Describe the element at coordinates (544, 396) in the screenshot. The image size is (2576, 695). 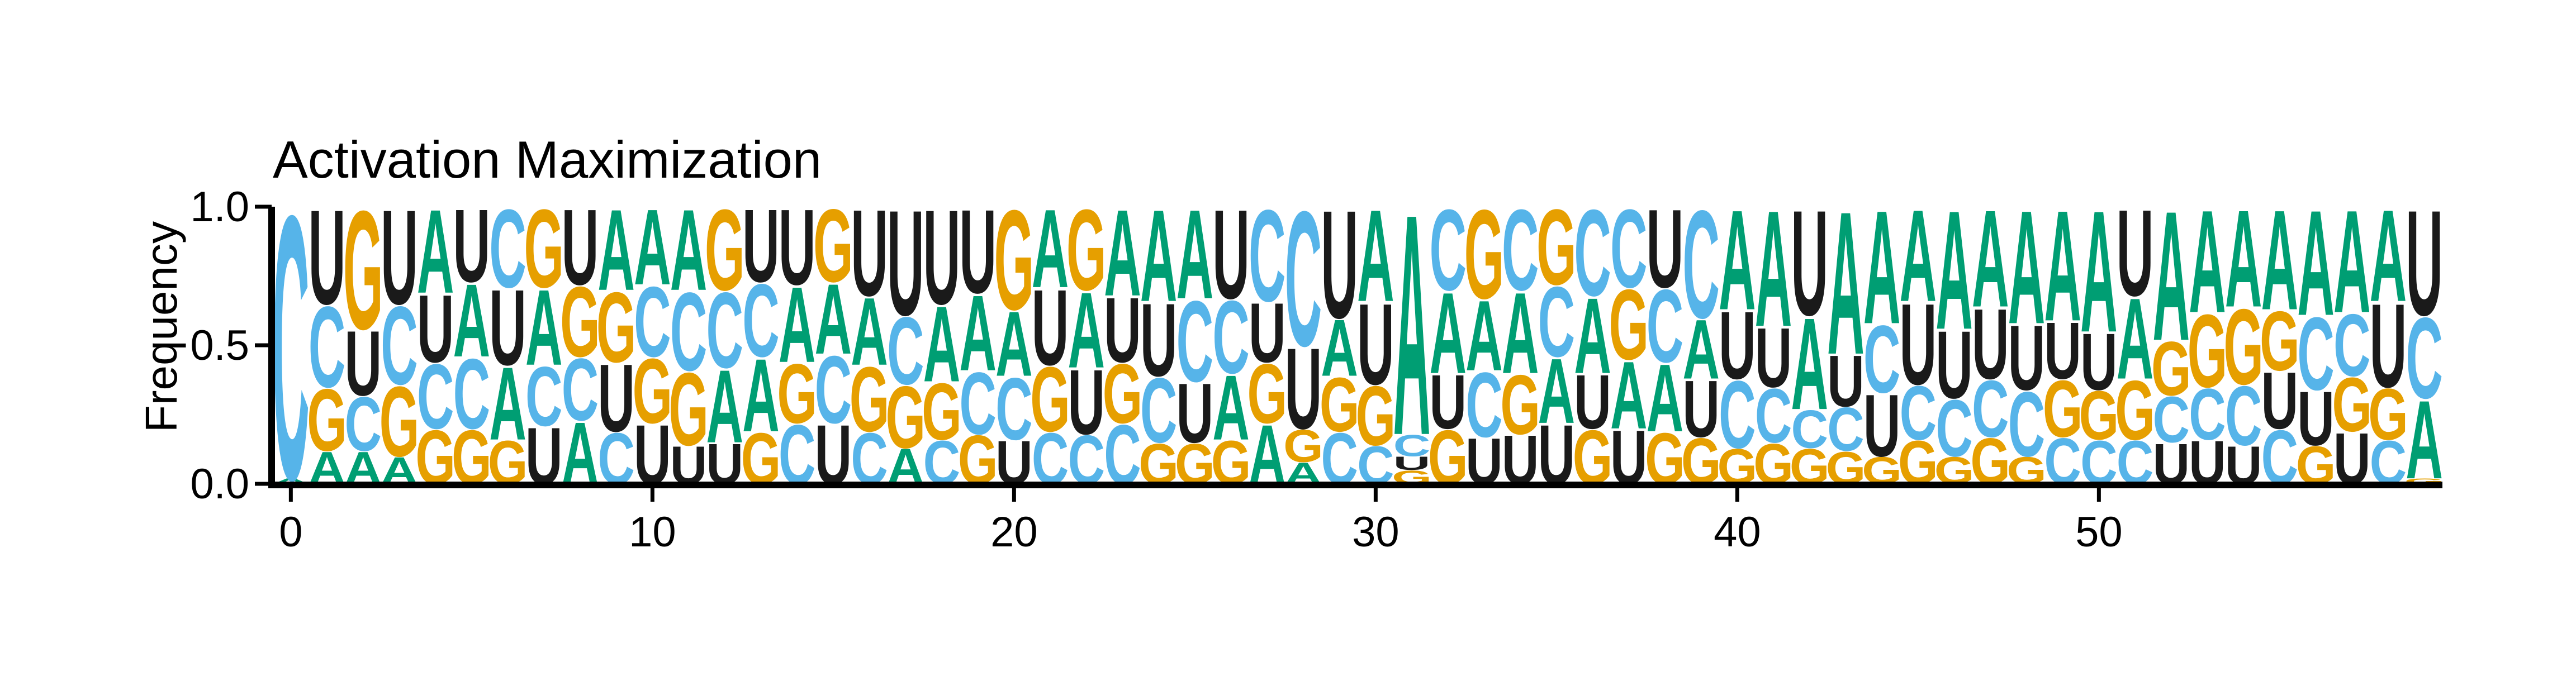
I see `logo-letter-C-pos-7: C` at that location.